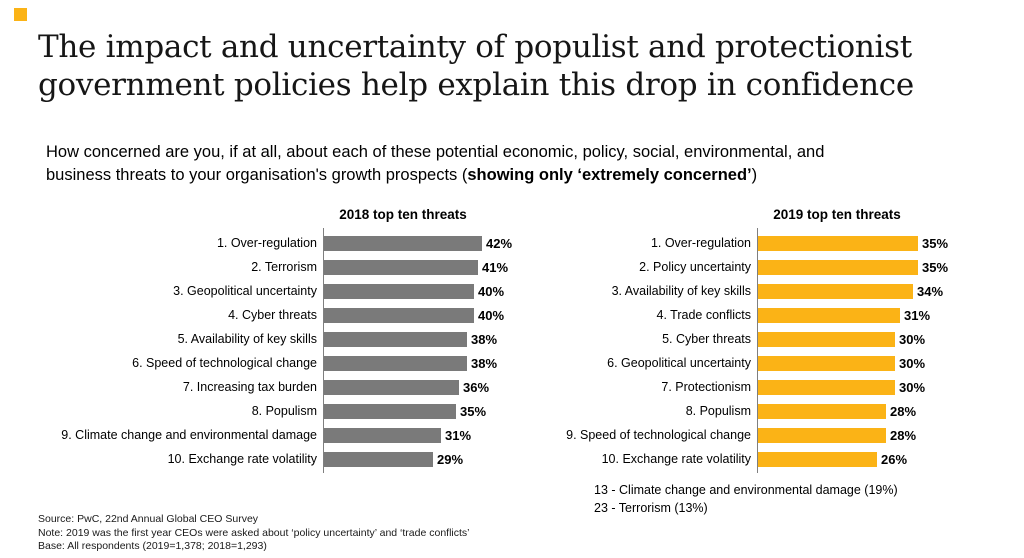 The height and width of the screenshot is (558, 1024). What do you see at coordinates (450, 459) in the screenshot?
I see `value-label: 29%` at bounding box center [450, 459].